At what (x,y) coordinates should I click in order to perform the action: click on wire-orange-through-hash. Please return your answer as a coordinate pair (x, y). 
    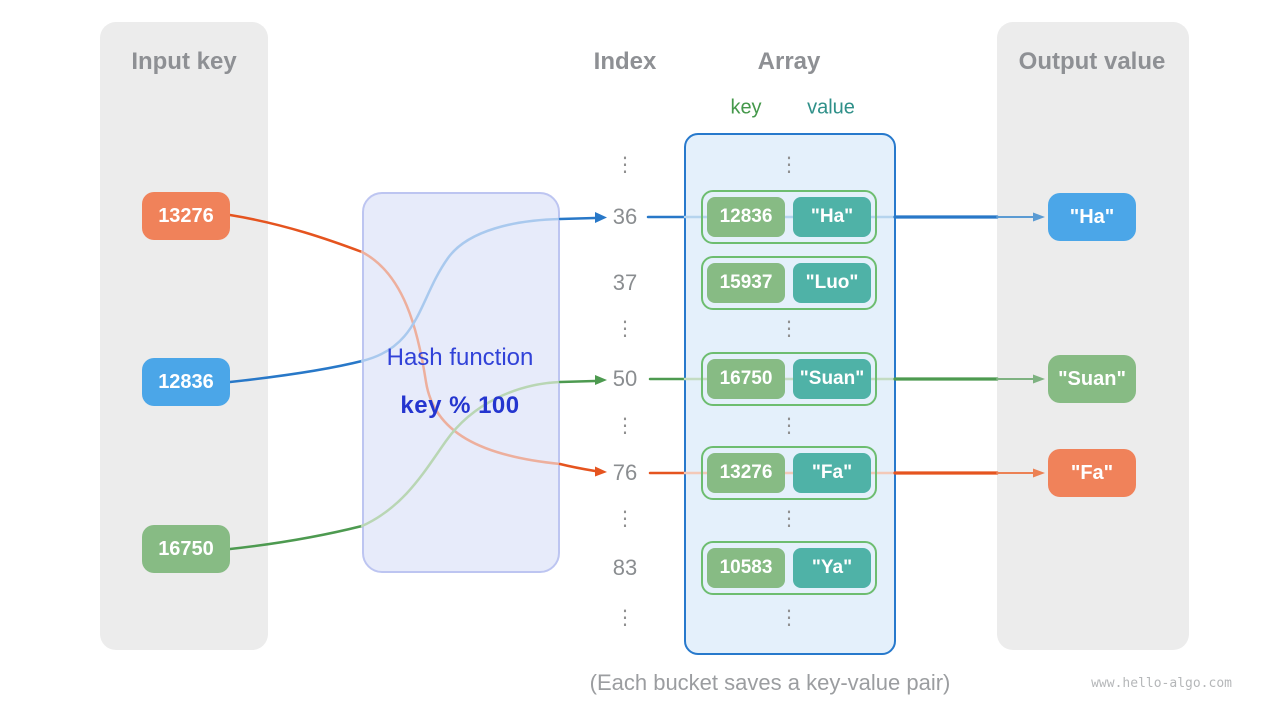
    Looking at the image, I should click on (461, 358).